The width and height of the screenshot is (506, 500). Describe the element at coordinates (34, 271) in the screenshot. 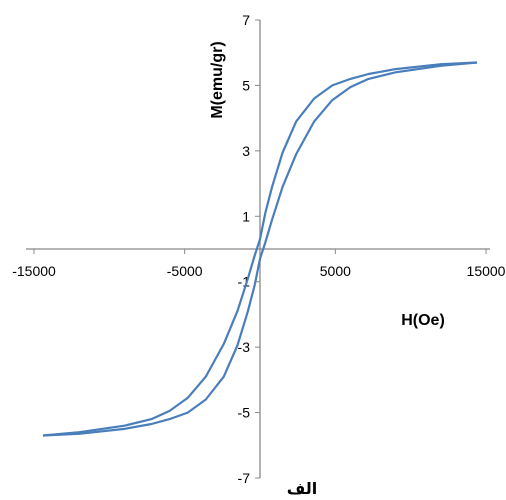

I see `x-tick-label: -15000` at that location.